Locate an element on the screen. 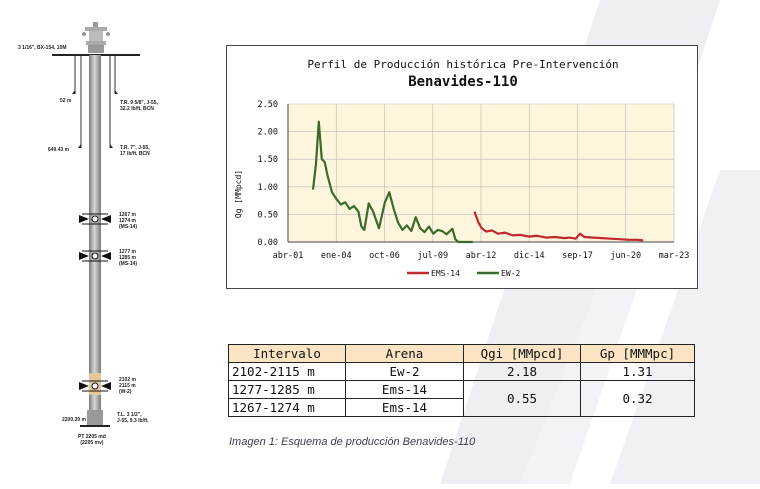 This screenshot has width=760, height=489. y-tick-label: 2.50 is located at coordinates (268, 105).